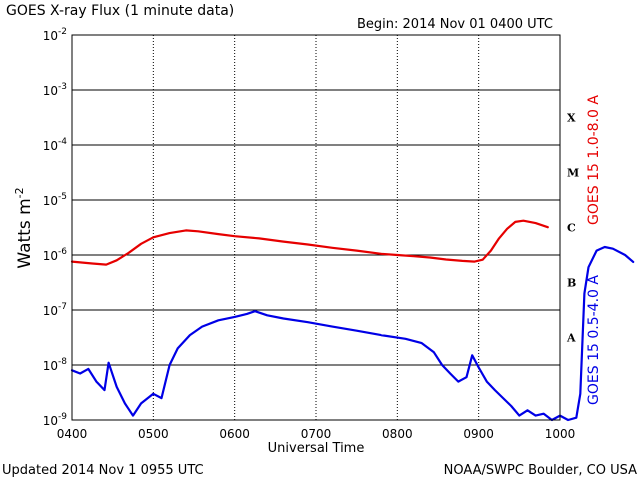 Image resolution: width=640 pixels, height=480 pixels. I want to click on y-tick-label: 10⁻⁸, so click(55, 365).